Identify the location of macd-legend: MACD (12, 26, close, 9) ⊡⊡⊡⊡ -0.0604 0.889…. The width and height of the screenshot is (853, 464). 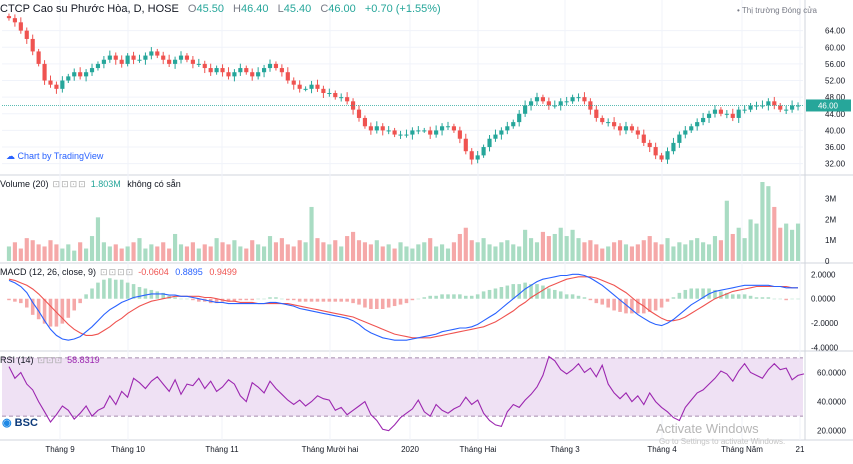
(118, 272).